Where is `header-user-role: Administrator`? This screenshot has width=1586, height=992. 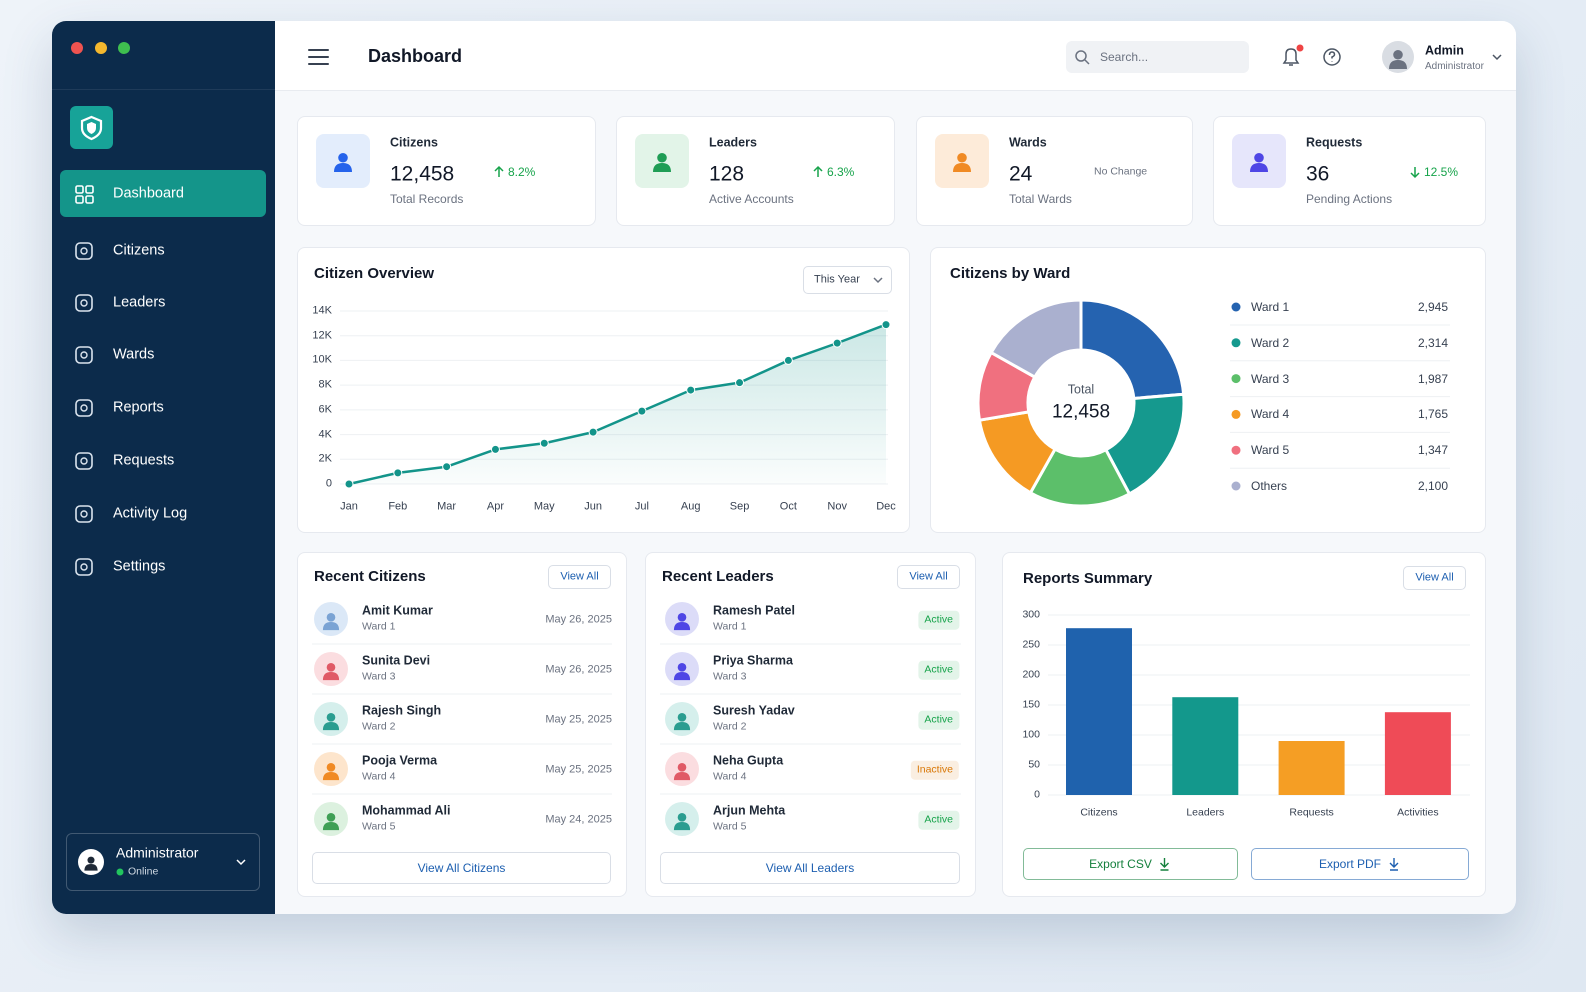 header-user-role: Administrator is located at coordinates (1454, 66).